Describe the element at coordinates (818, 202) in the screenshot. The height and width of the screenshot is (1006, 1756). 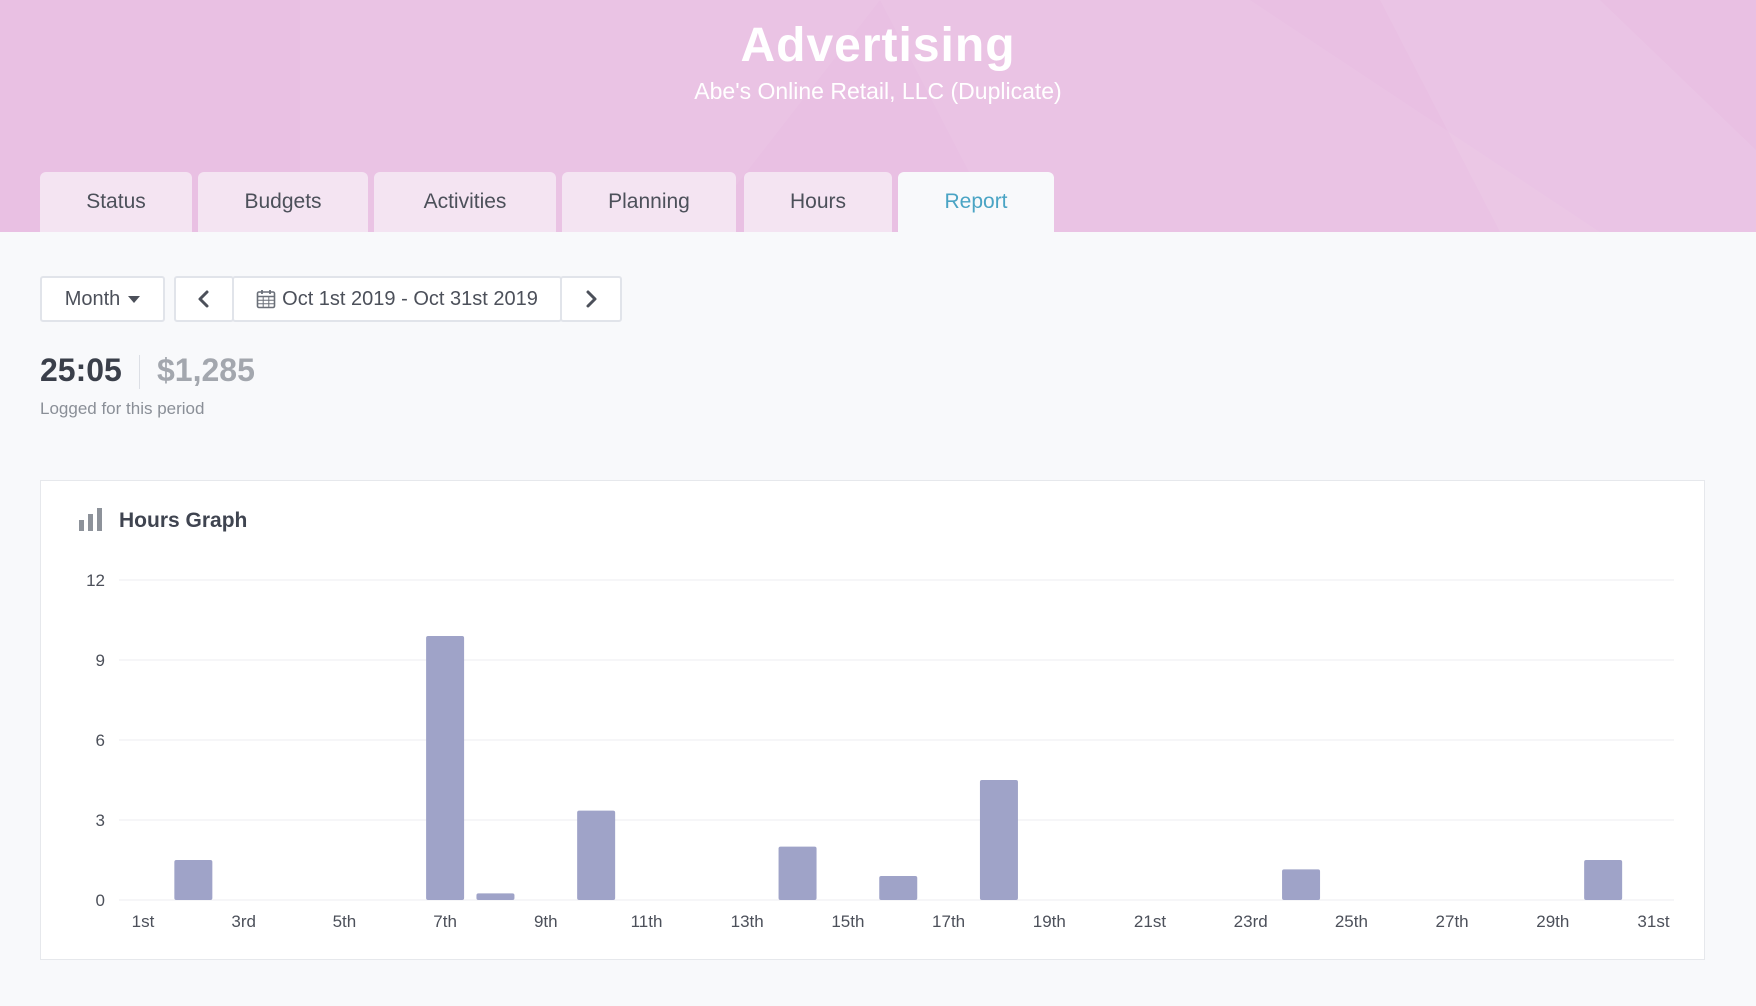
I see `tab-hours: Hours` at that location.